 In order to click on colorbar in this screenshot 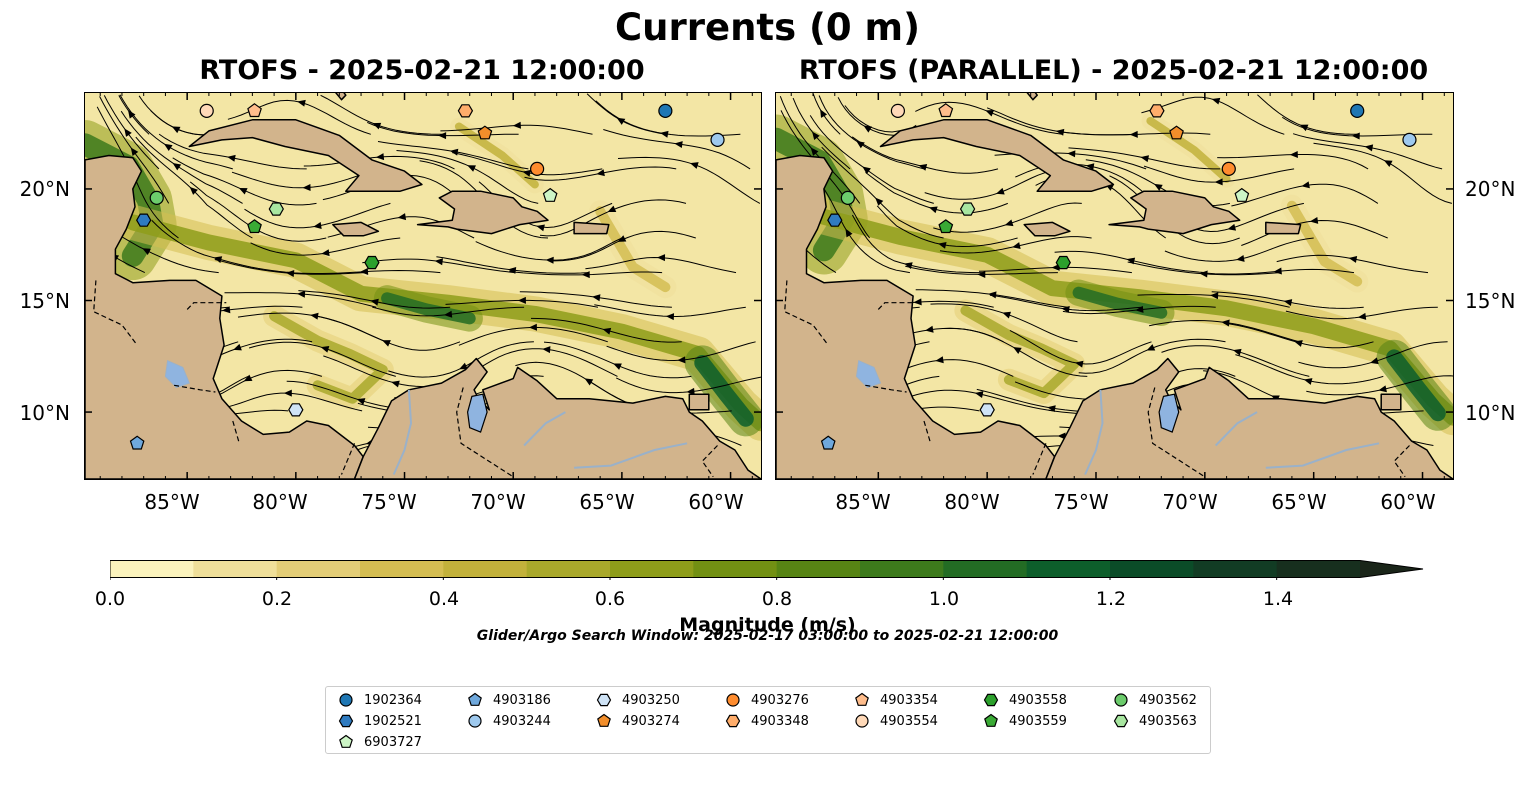, I will do `click(767, 570)`.